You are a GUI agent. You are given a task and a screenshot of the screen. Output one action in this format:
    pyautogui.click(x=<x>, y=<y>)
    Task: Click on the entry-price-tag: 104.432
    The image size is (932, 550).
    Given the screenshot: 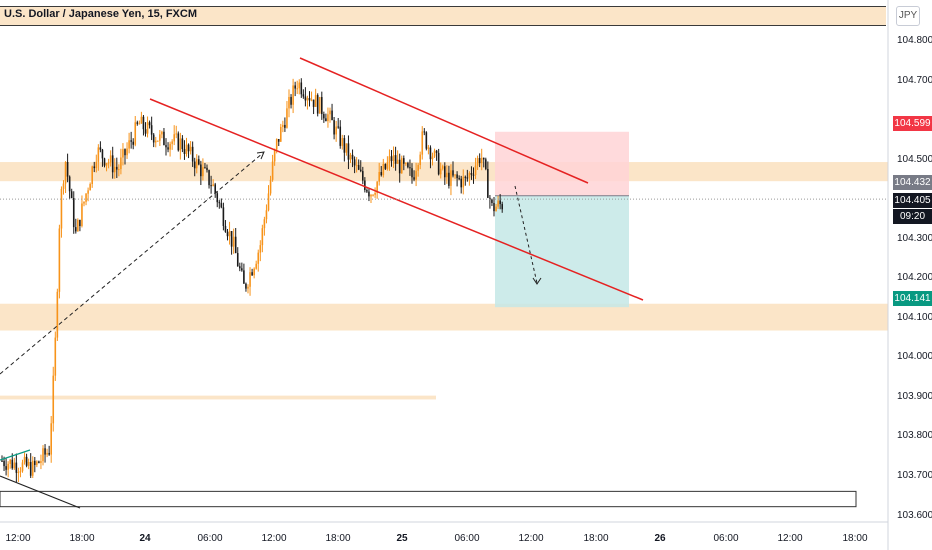 What is the action you would take?
    pyautogui.click(x=912, y=182)
    